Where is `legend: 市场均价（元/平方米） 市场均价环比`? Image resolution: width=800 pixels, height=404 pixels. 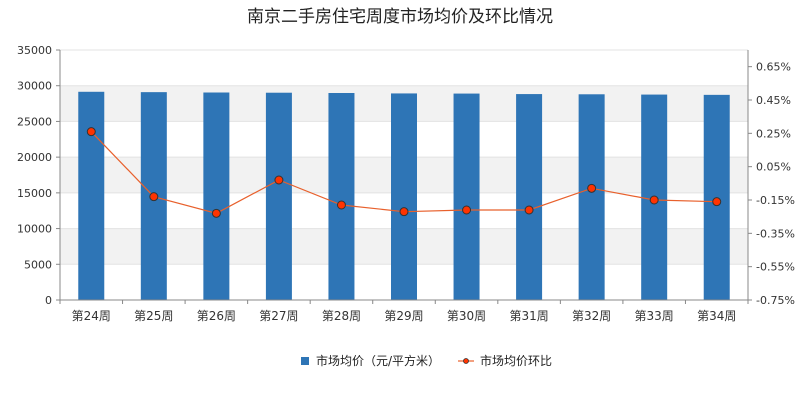 legend: 市场均价（元/平方米） 市场均价环比 is located at coordinates (426, 360).